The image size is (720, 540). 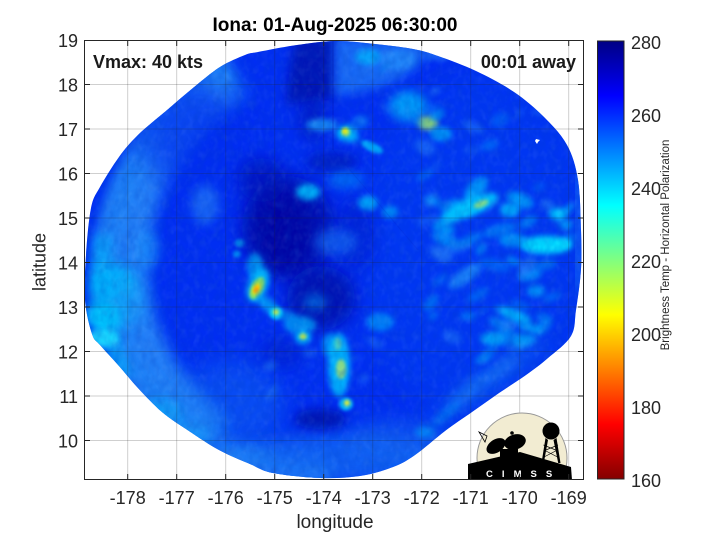 I want to click on svg-text: -171, so click(x=471, y=498).